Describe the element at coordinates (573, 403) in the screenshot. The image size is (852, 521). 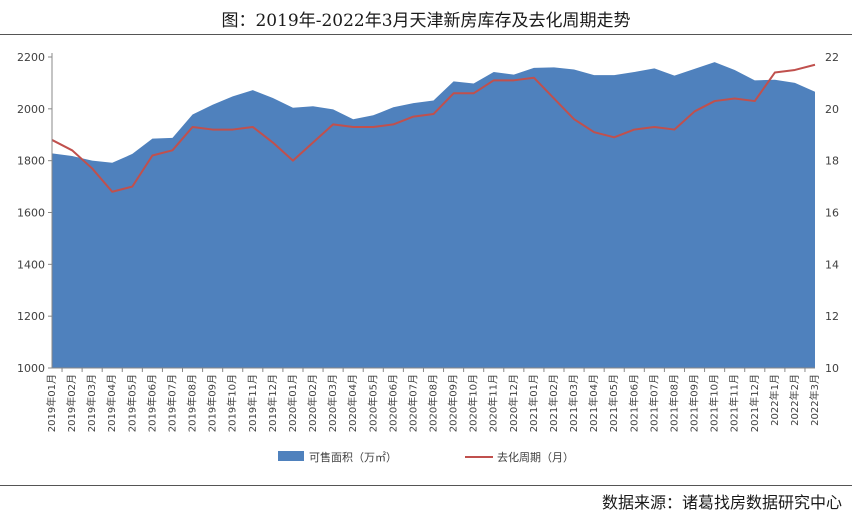
I see `x-tick-label: 2021年03月` at that location.